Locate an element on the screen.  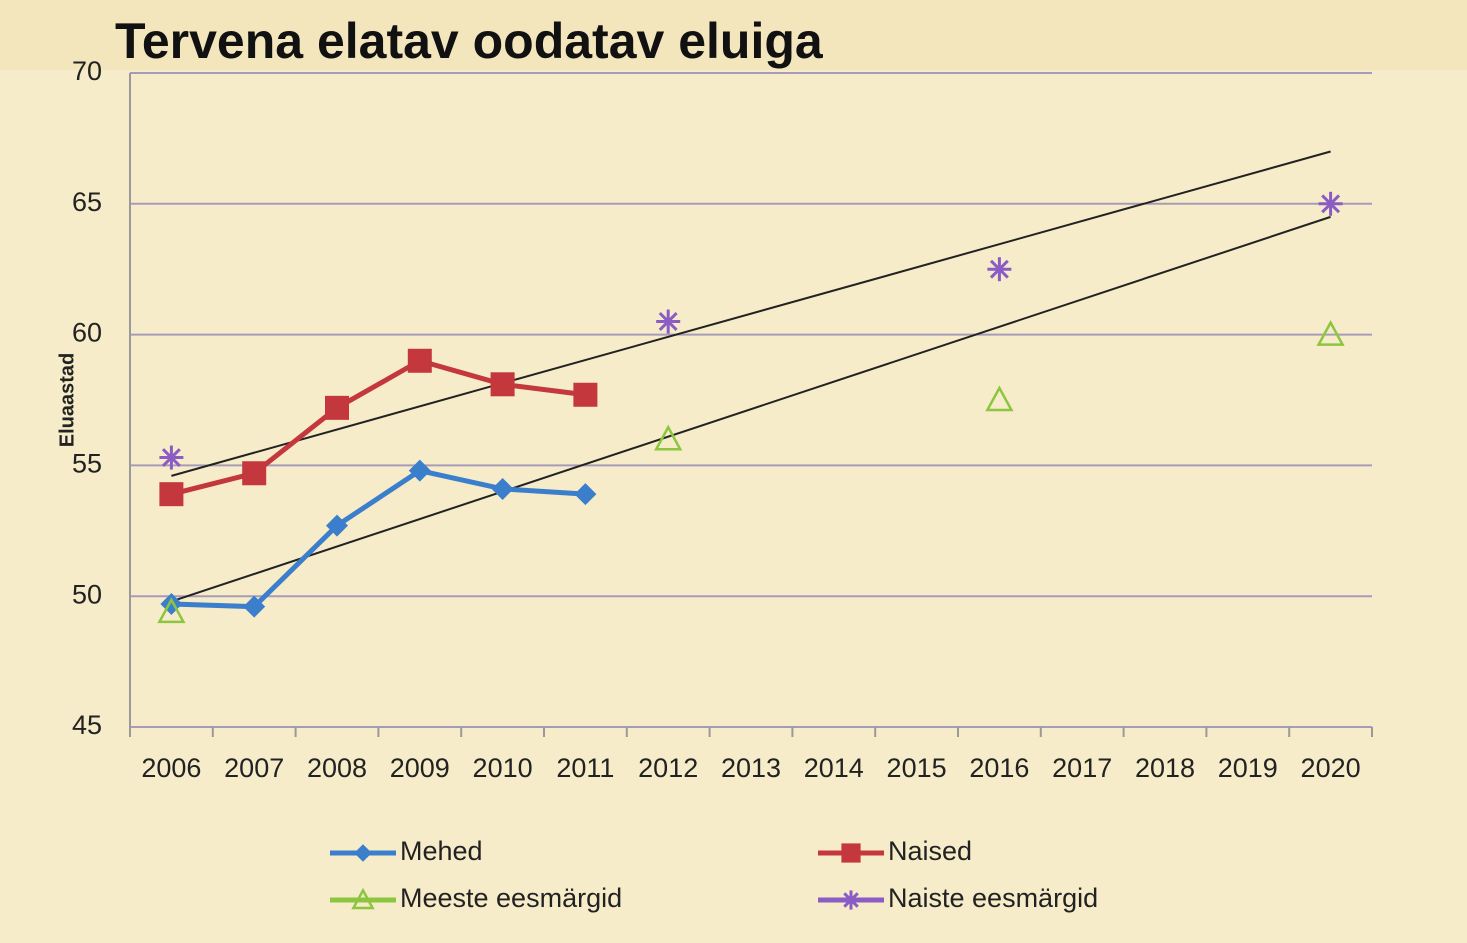
x-tick-label: 2018 is located at coordinates (1165, 768).